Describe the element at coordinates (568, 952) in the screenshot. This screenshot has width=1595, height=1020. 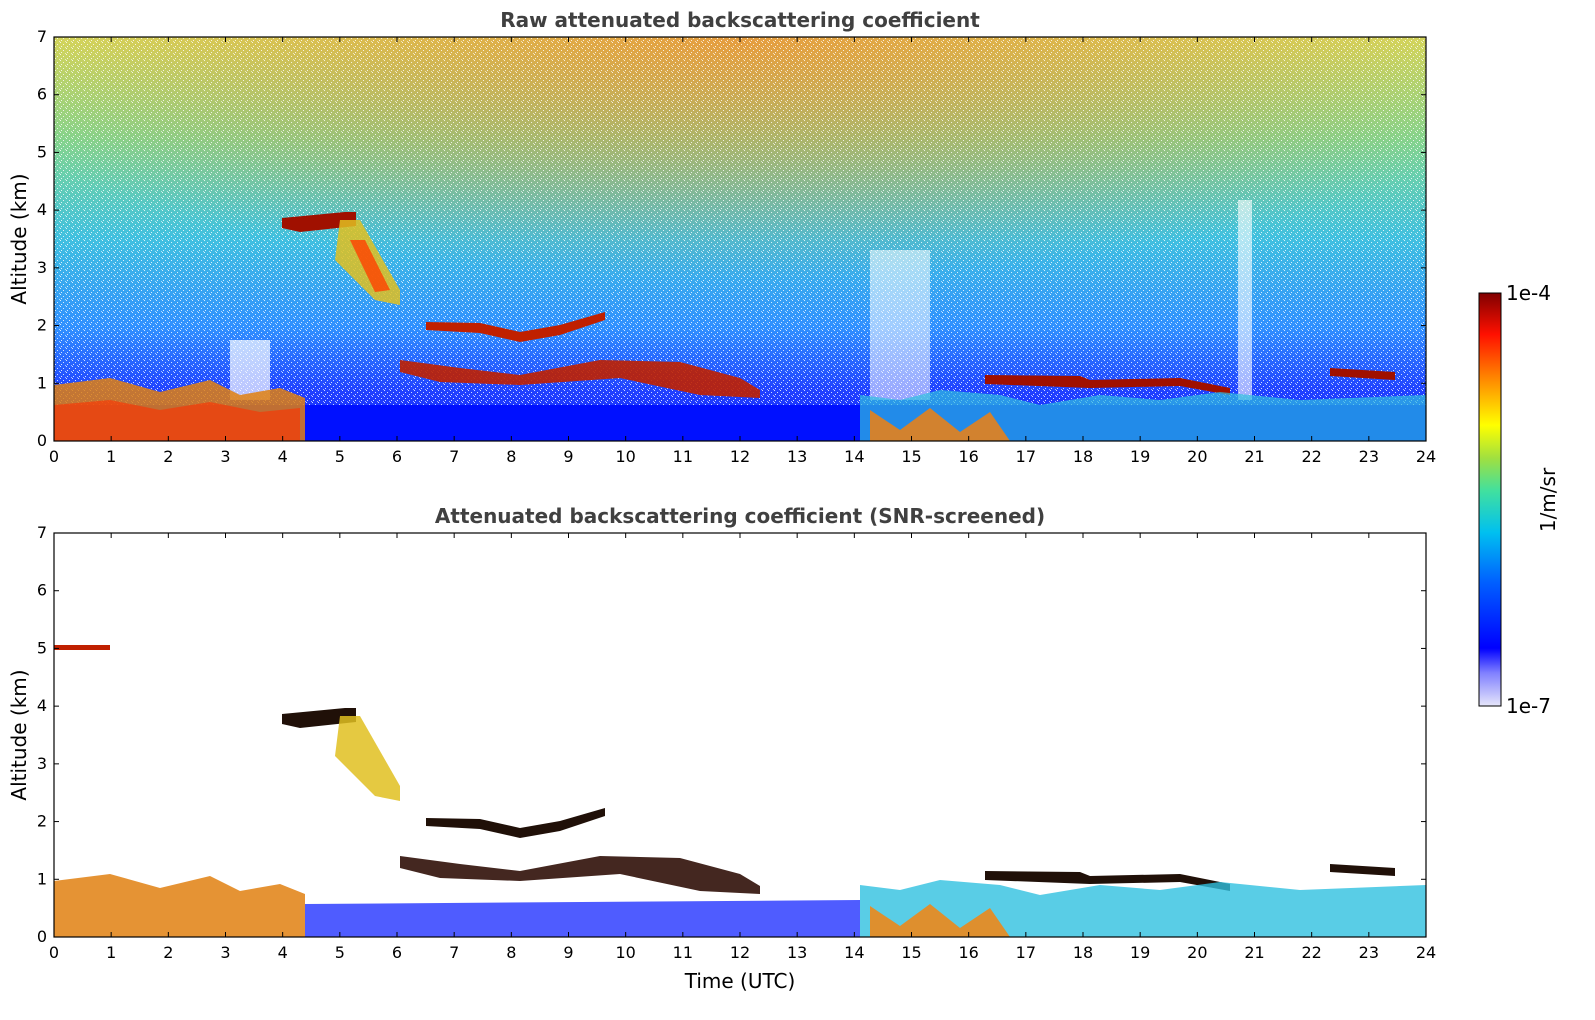
I see `x-tick-label: 9` at that location.